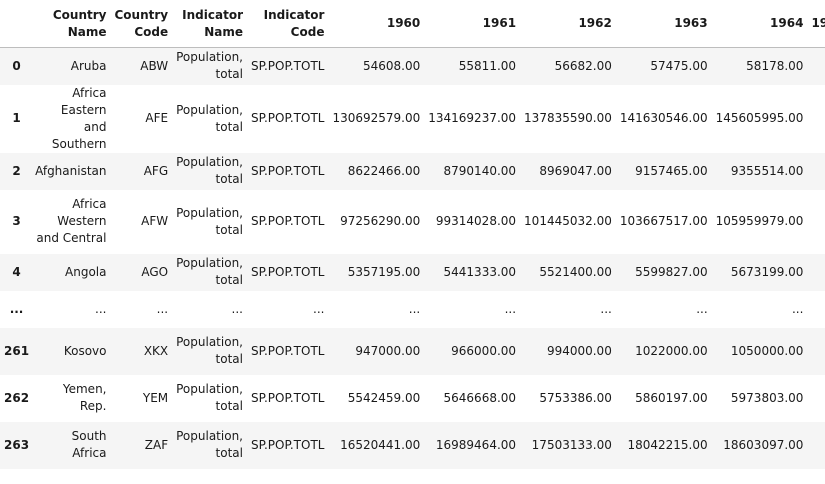  Describe the element at coordinates (16, 65) in the screenshot. I see `row-index: 0` at that location.